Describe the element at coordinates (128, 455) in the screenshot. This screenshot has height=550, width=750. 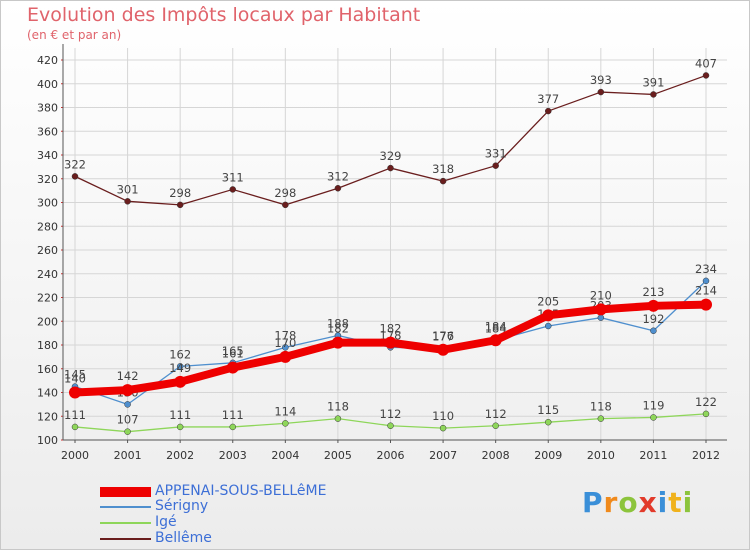
I see `x-tick-label: 2001` at that location.